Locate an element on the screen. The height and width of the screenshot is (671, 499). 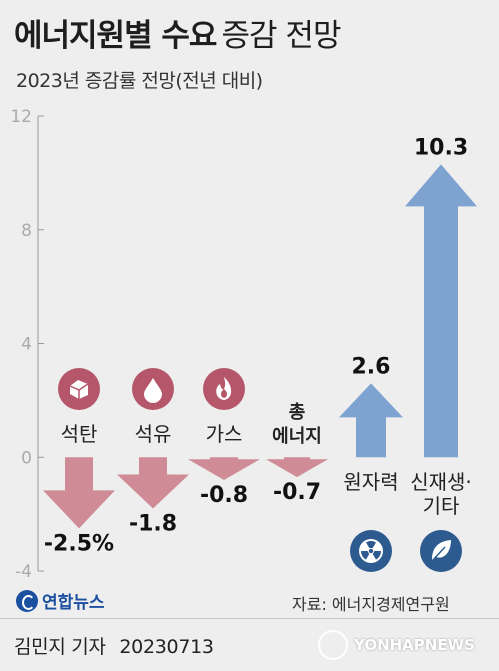
chart-title: 에너지원별 수요 증감 전망 is located at coordinates (178, 32).